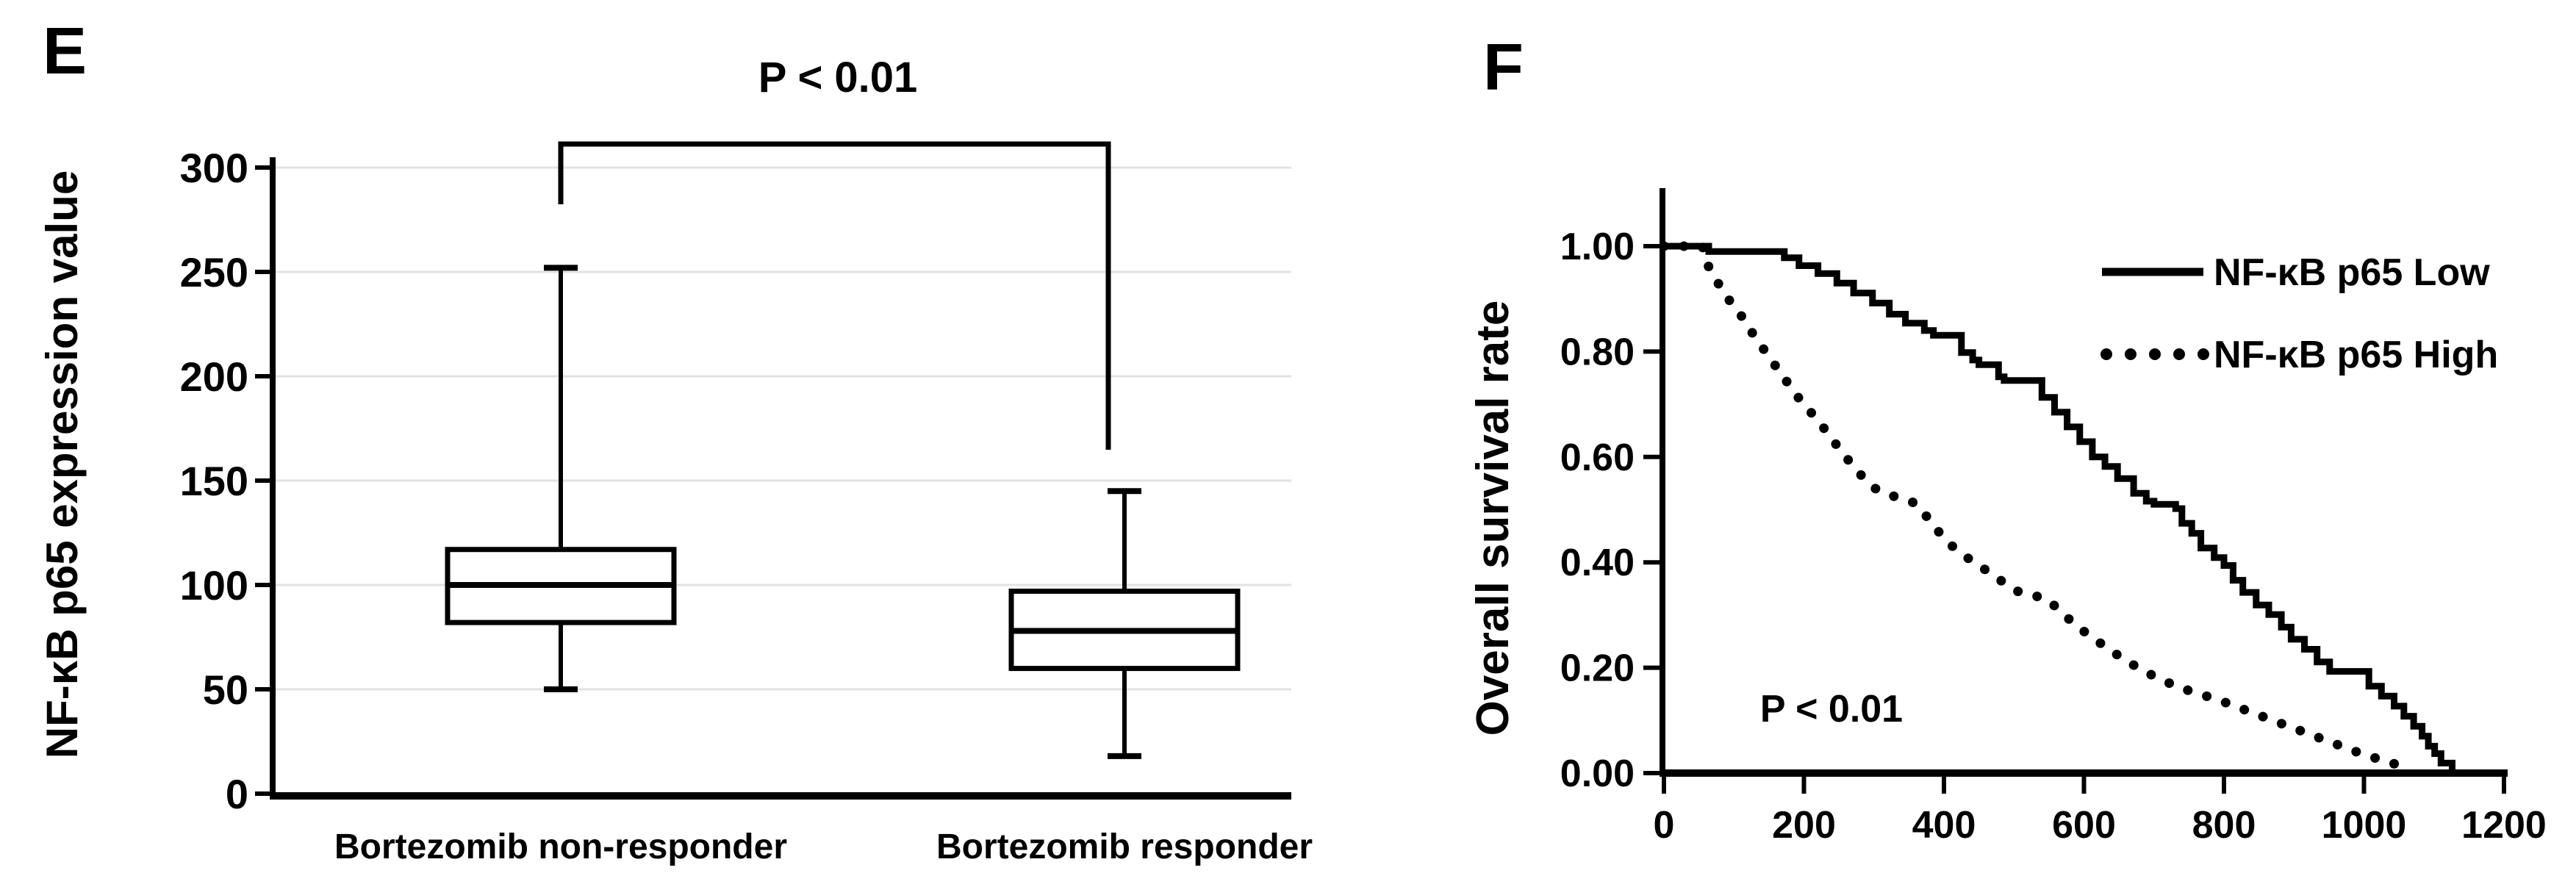 The height and width of the screenshot is (887, 2576). What do you see at coordinates (1944, 825) in the screenshot?
I see `x-tick-label-F-400: 400` at bounding box center [1944, 825].